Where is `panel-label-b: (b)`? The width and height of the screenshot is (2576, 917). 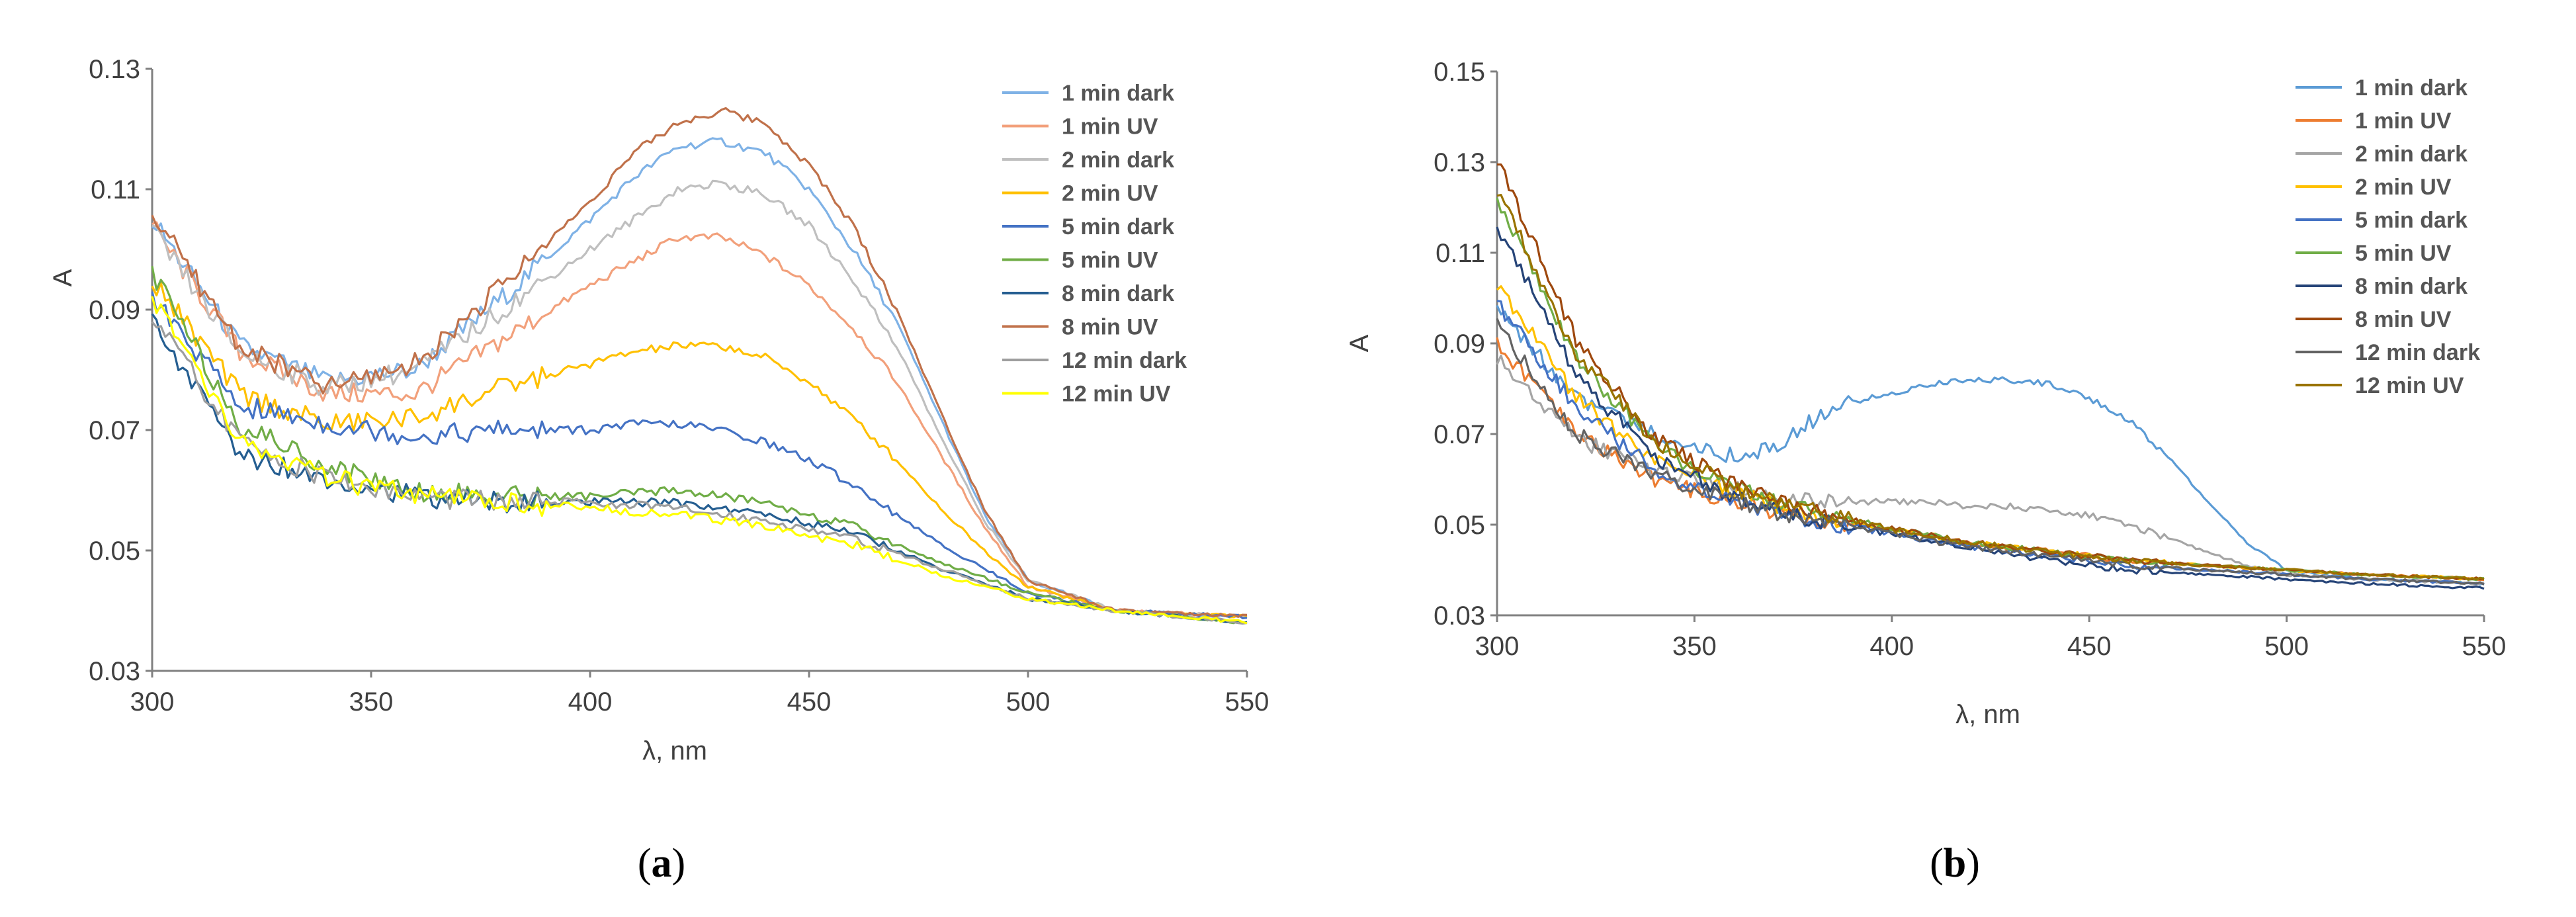
panel-label-b: (b) is located at coordinates (1955, 863).